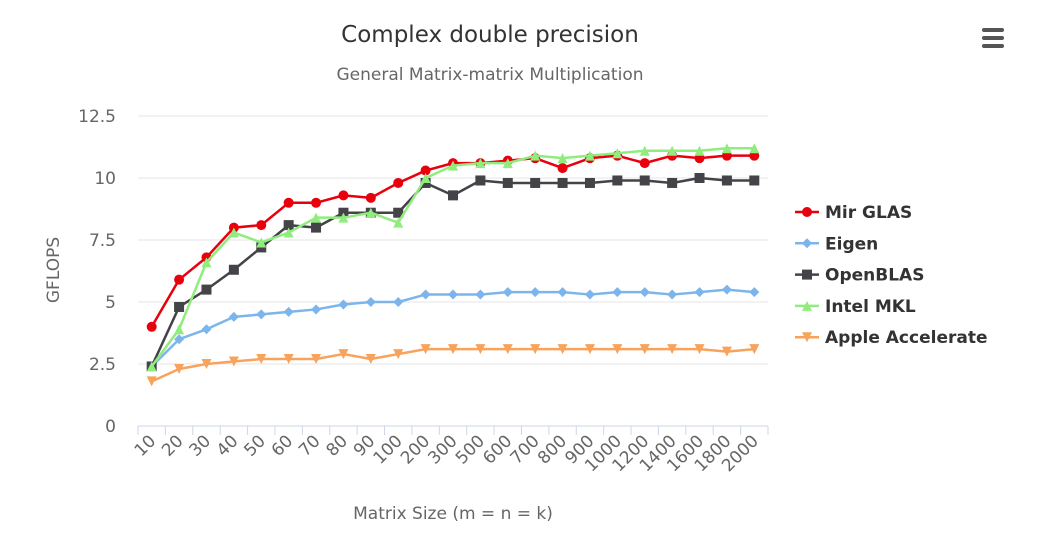 Image resolution: width=1057 pixels, height=544 pixels. I want to click on legend-marker-eigen, so click(807, 243).